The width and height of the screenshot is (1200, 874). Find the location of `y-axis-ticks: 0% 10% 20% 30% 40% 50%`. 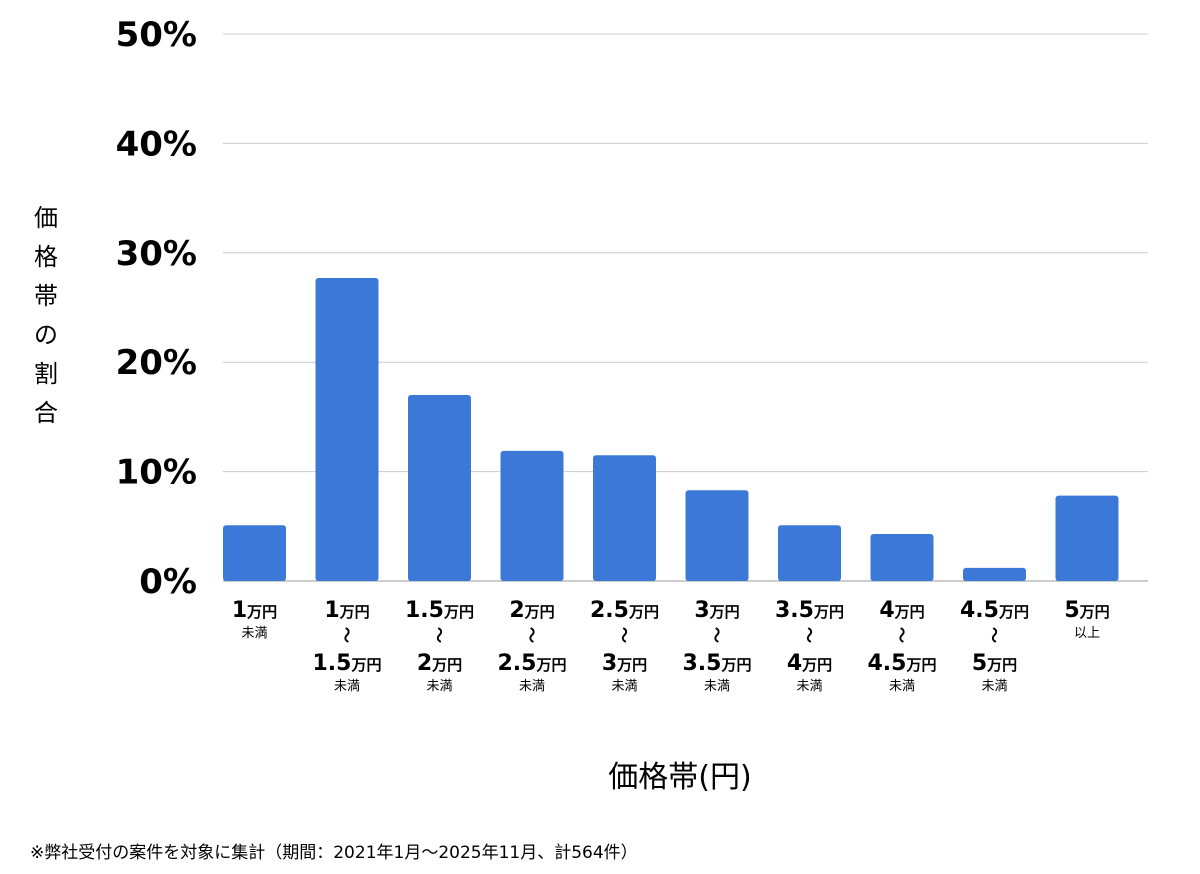

y-axis-ticks: 0% 10% 20% 30% 40% 50% is located at coordinates (156, 308).